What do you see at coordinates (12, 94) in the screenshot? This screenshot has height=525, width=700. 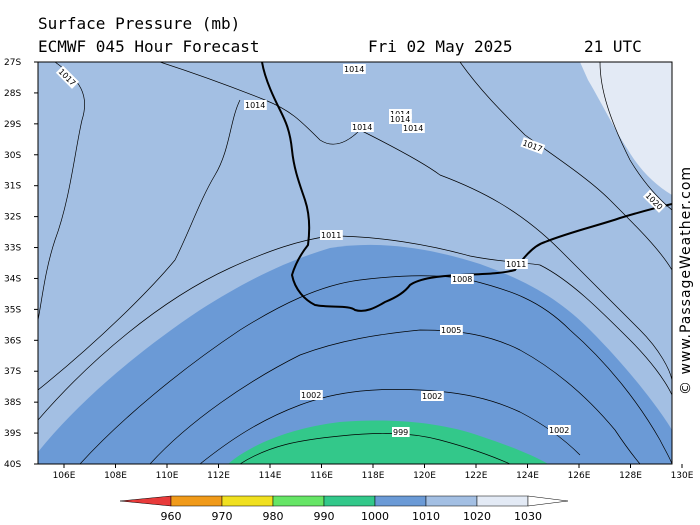 I see `lat-label: 28S` at bounding box center [12, 94].